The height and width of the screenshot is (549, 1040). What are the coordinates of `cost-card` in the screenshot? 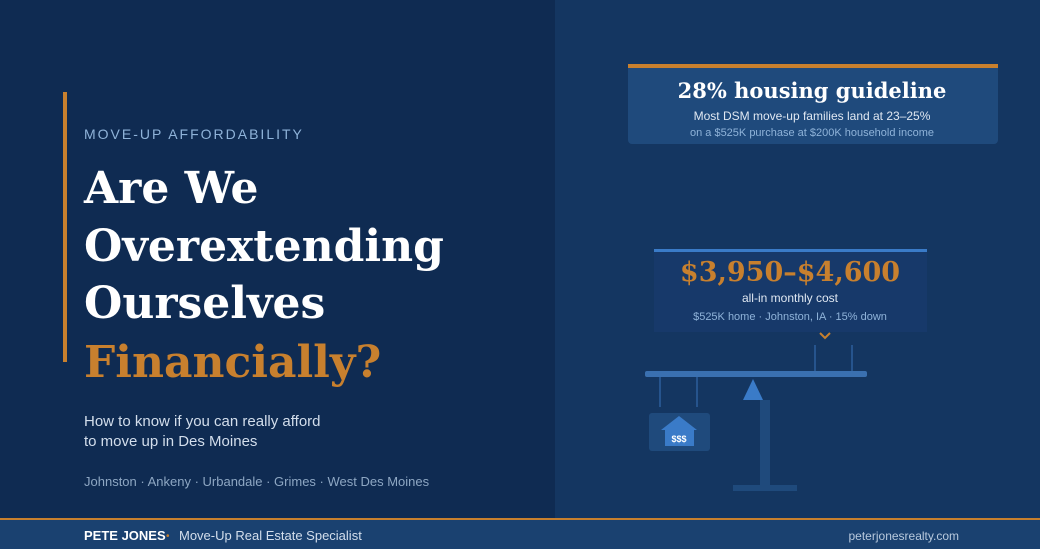 It's located at (790, 291).